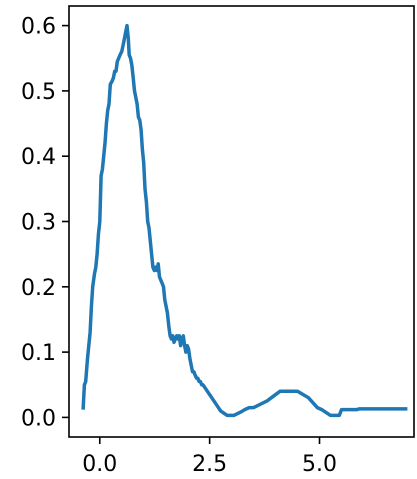 The width and height of the screenshot is (417, 479). Describe the element at coordinates (38, 353) in the screenshot. I see `y-tick-label: 0.1` at that location.